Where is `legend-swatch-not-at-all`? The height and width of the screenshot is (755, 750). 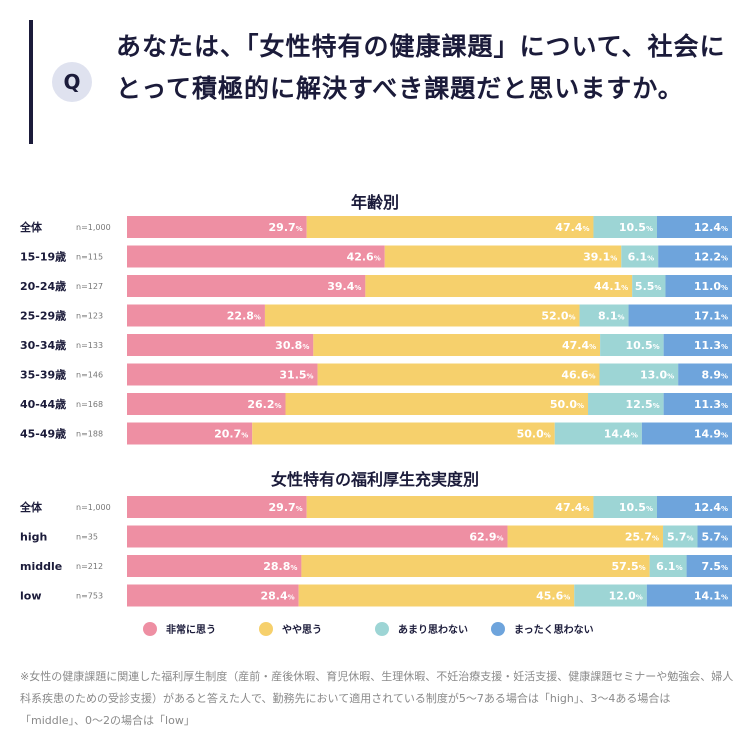
legend-swatch-not-at-all is located at coordinates (498, 628).